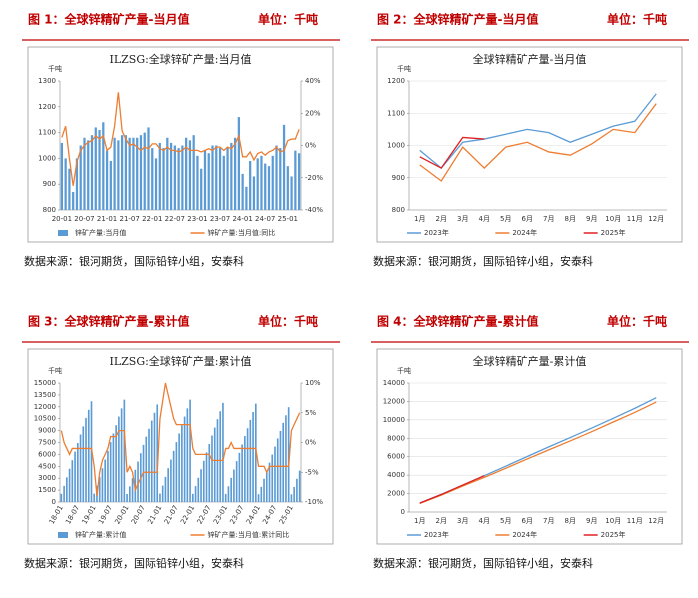 Image resolution: width=698 pixels, height=598 pixels. What do you see at coordinates (505, 521) in the screenshot?
I see `x-tick-label: 5月` at bounding box center [505, 521].